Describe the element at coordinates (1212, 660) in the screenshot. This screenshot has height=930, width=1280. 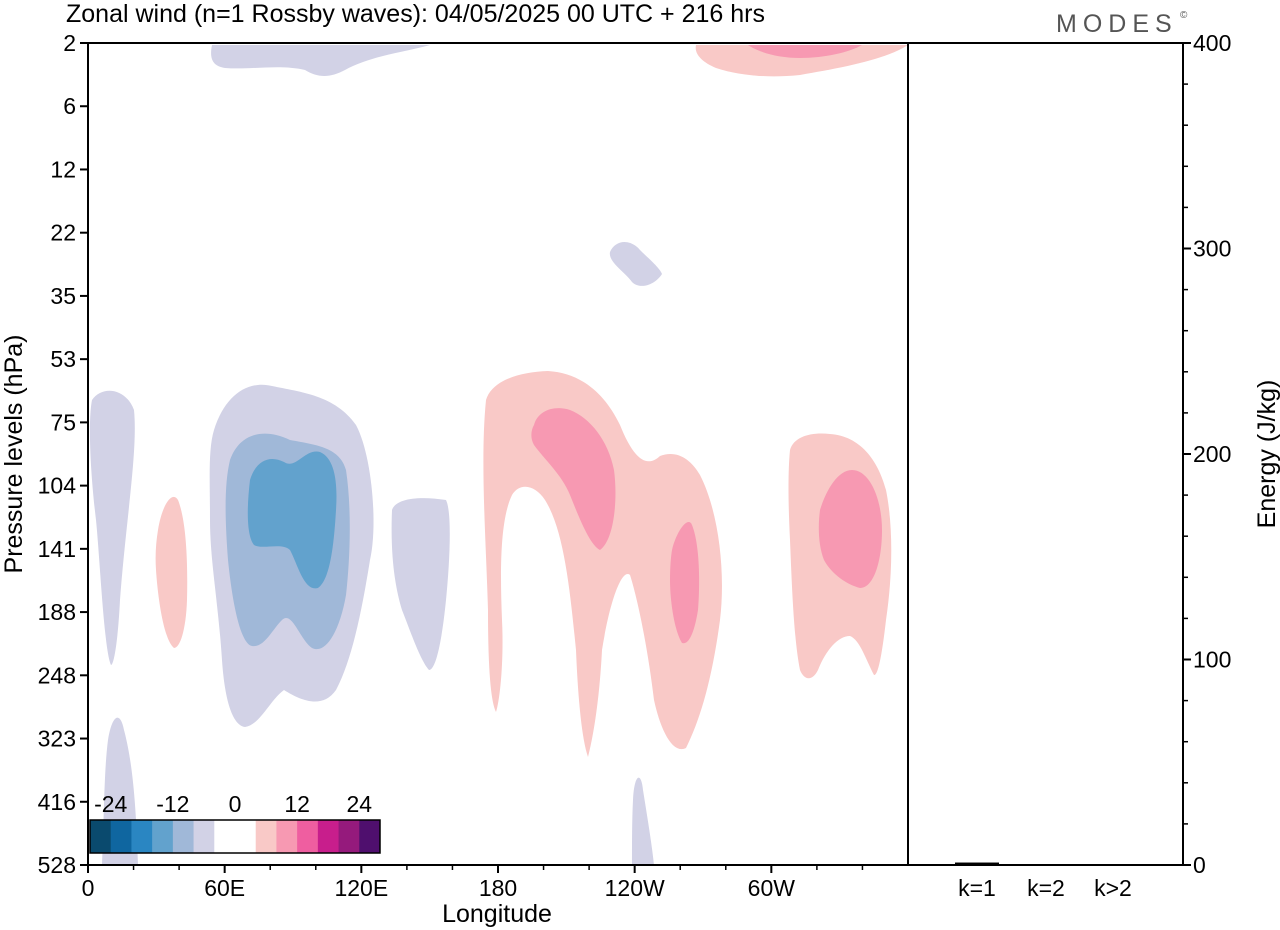
I see `energy-tick-label: 100` at that location.